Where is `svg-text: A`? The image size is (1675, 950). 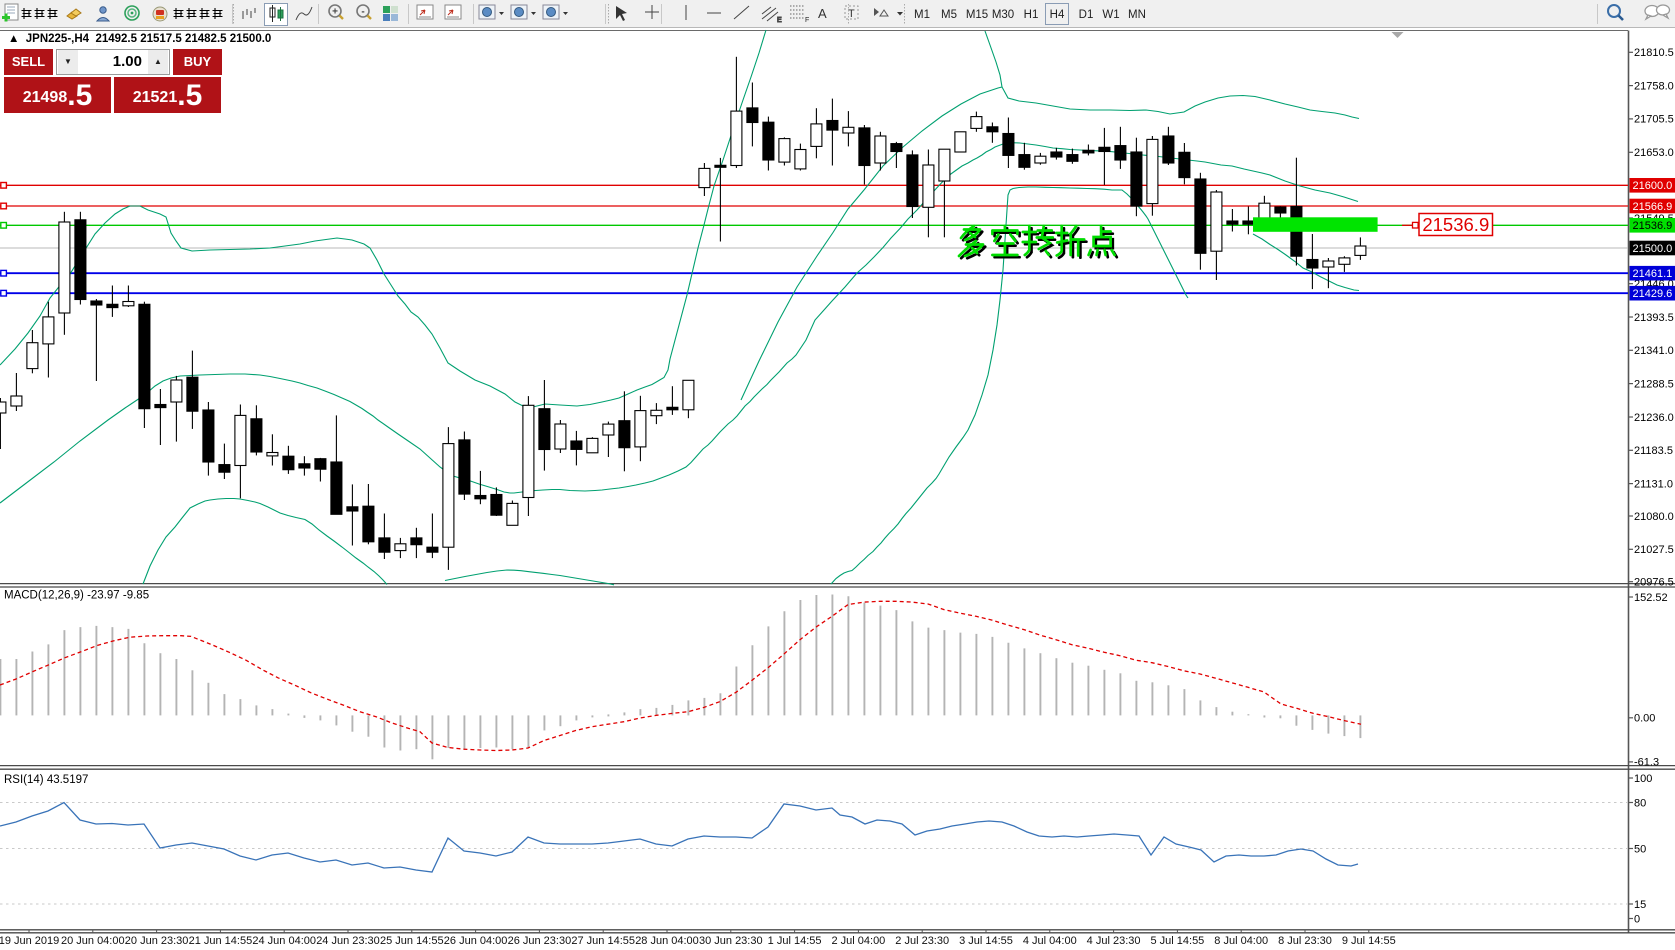
svg-text: A is located at coordinates (822, 13).